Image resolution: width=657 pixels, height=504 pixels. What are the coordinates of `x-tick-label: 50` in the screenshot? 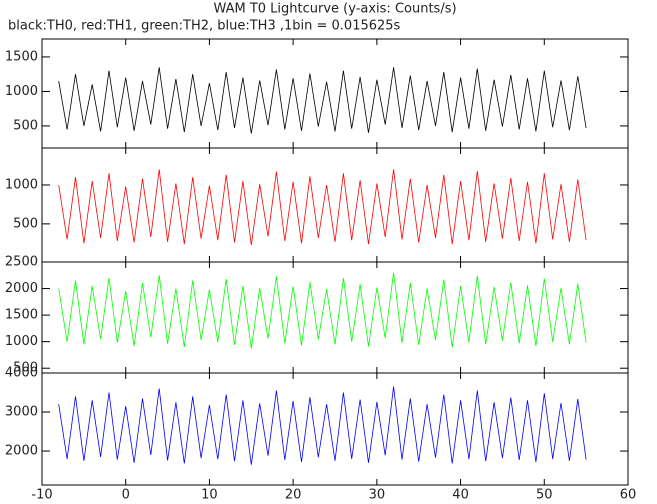 It's located at (544, 495).